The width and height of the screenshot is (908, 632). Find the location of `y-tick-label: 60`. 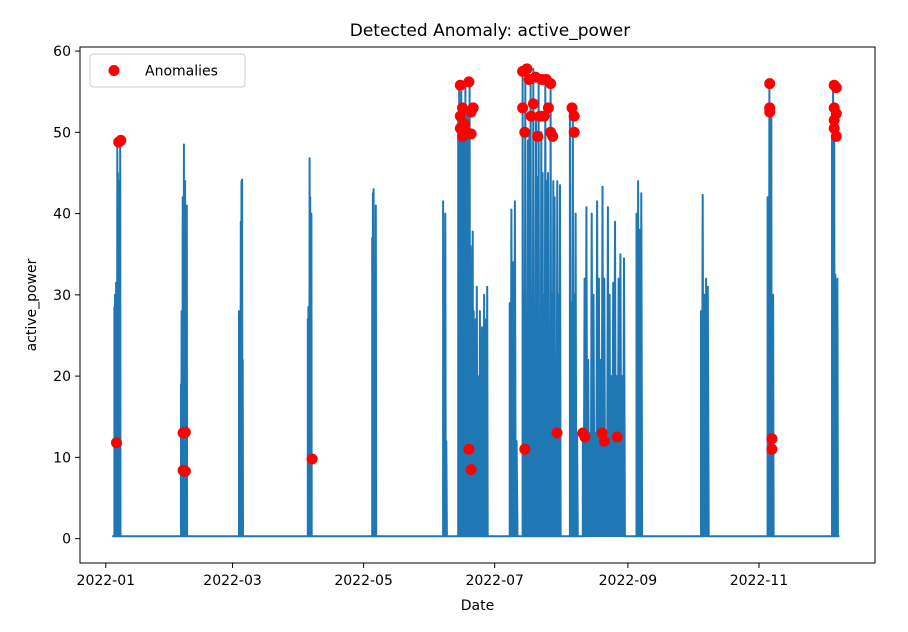

y-tick-label: 60 is located at coordinates (62, 52).